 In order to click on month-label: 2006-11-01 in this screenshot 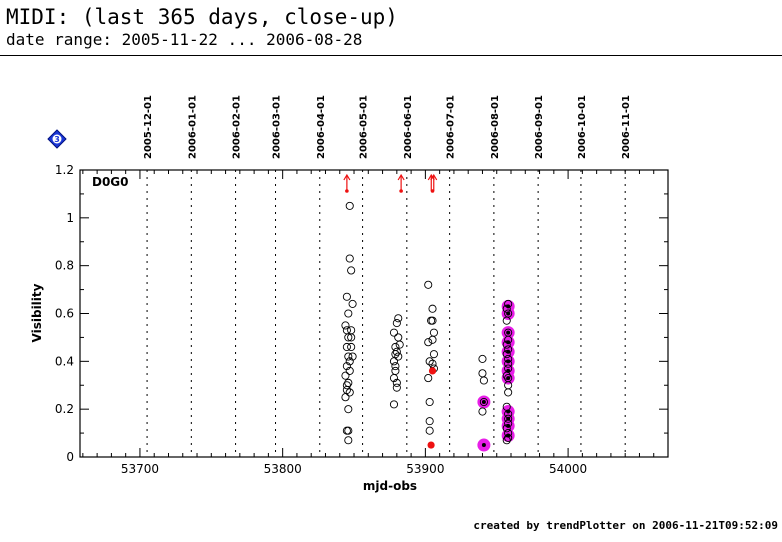, I will do `click(626, 127)`.